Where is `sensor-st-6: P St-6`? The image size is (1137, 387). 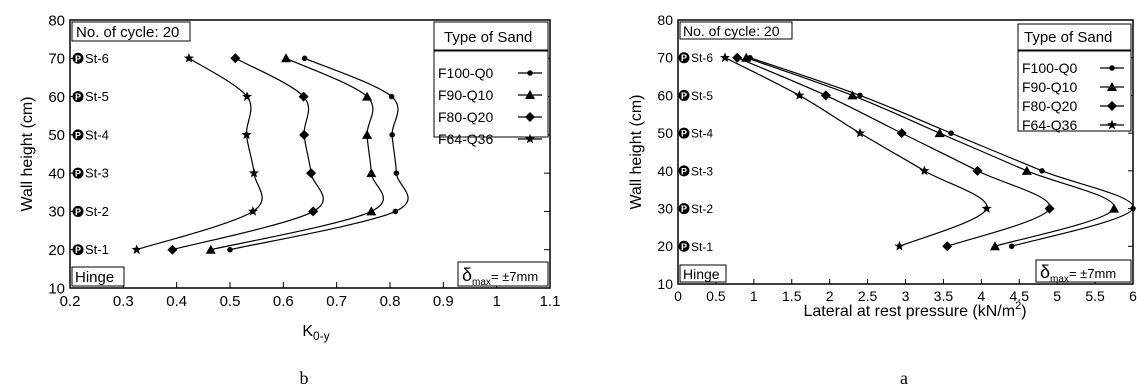
sensor-st-6: P St-6 is located at coordinates (695, 58).